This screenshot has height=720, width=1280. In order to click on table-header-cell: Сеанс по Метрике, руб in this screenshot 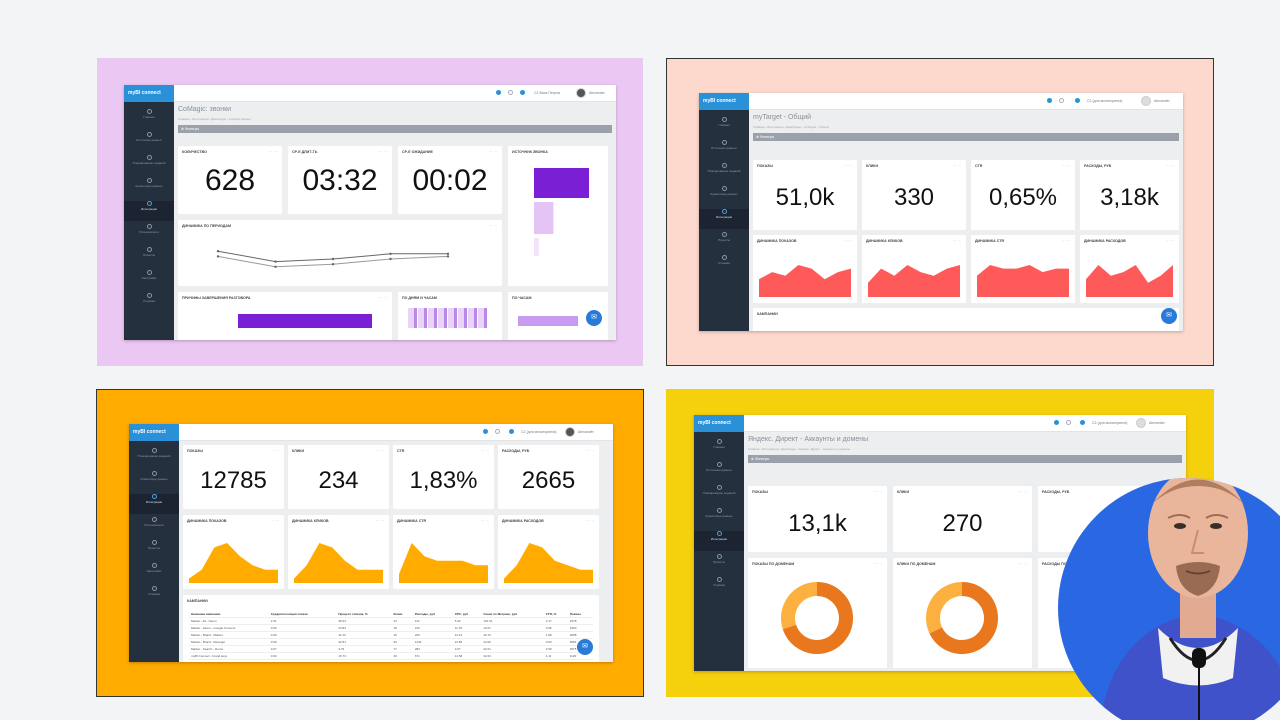, I will do `click(512, 614)`.